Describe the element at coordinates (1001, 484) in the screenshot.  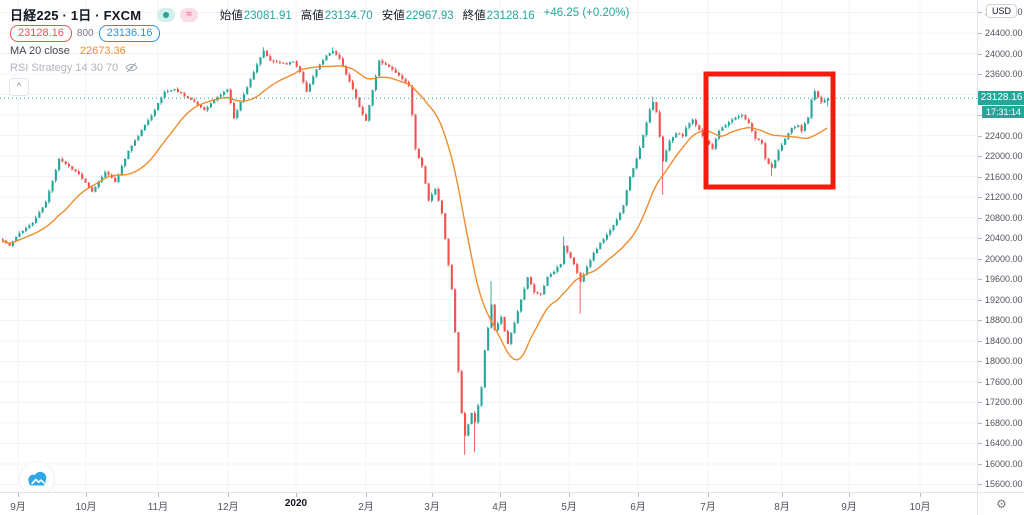
I see `price-tick-label: 15600.00` at that location.